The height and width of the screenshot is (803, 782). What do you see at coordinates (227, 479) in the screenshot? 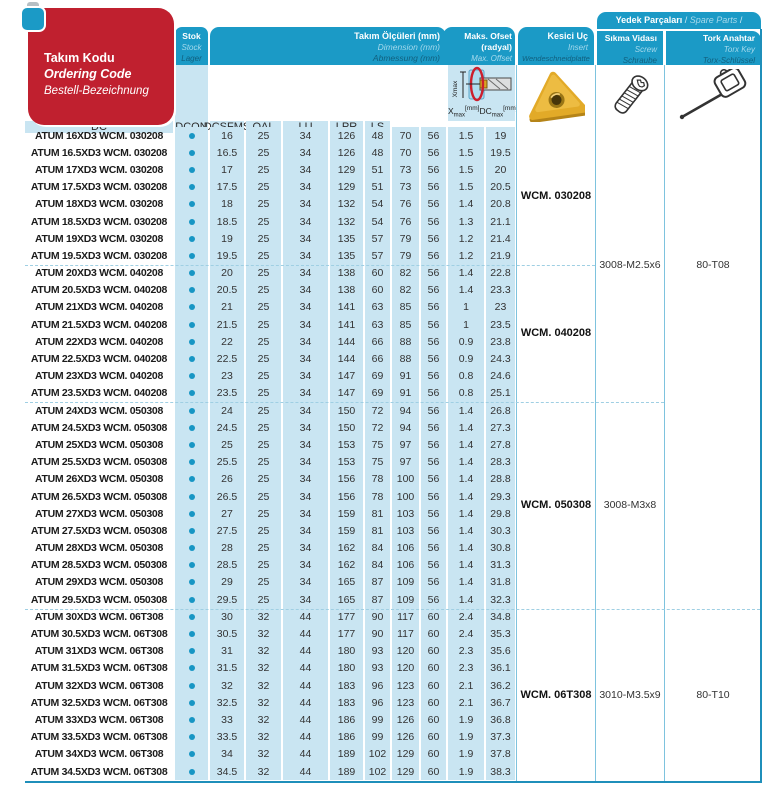
I see `cell-dc: 26` at bounding box center [227, 479].